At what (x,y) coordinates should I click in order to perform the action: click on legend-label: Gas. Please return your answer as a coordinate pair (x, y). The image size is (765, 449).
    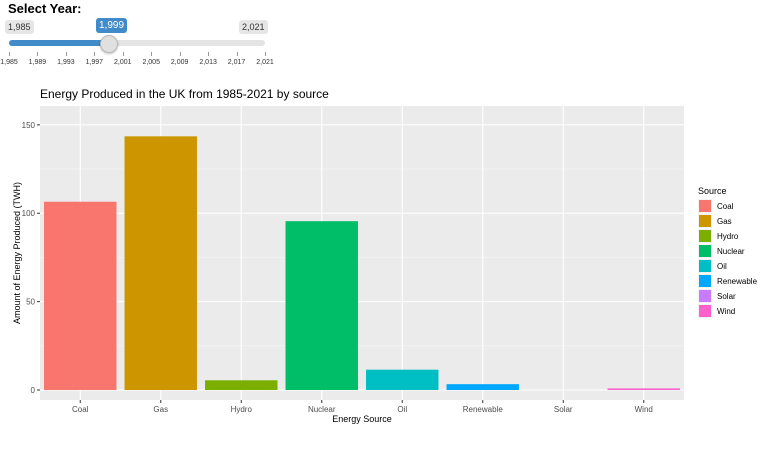
    Looking at the image, I should click on (724, 221).